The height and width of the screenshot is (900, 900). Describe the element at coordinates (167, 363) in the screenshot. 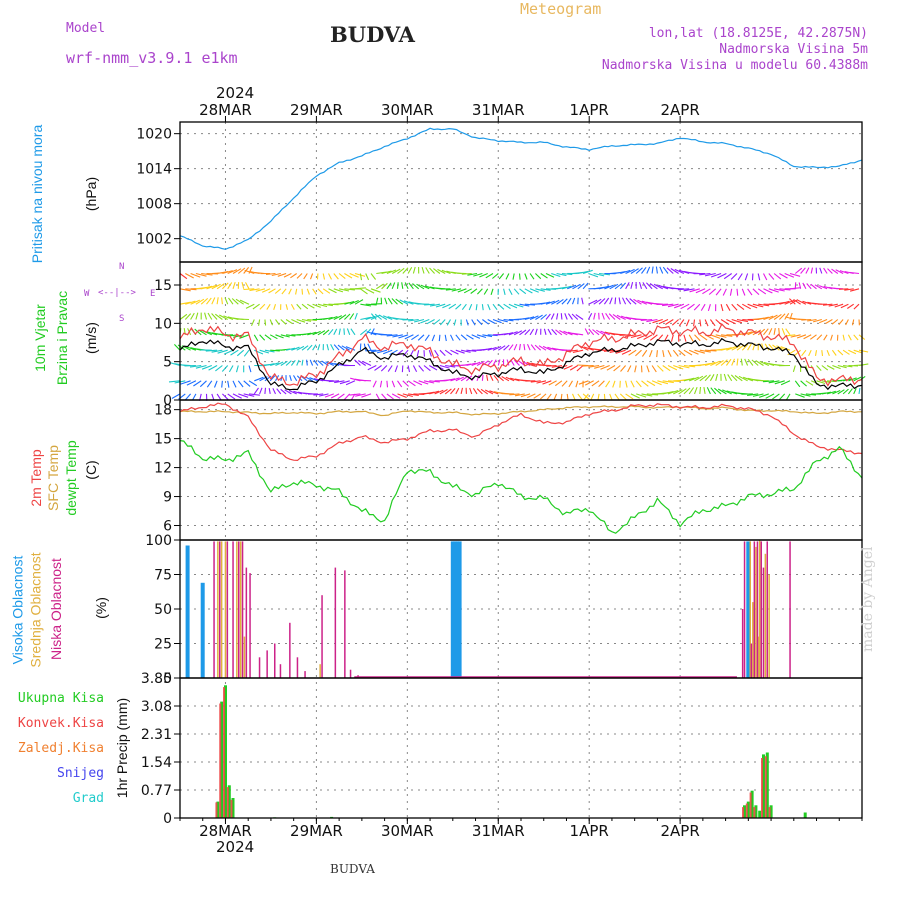

I see `y-tick-label: 5` at that location.